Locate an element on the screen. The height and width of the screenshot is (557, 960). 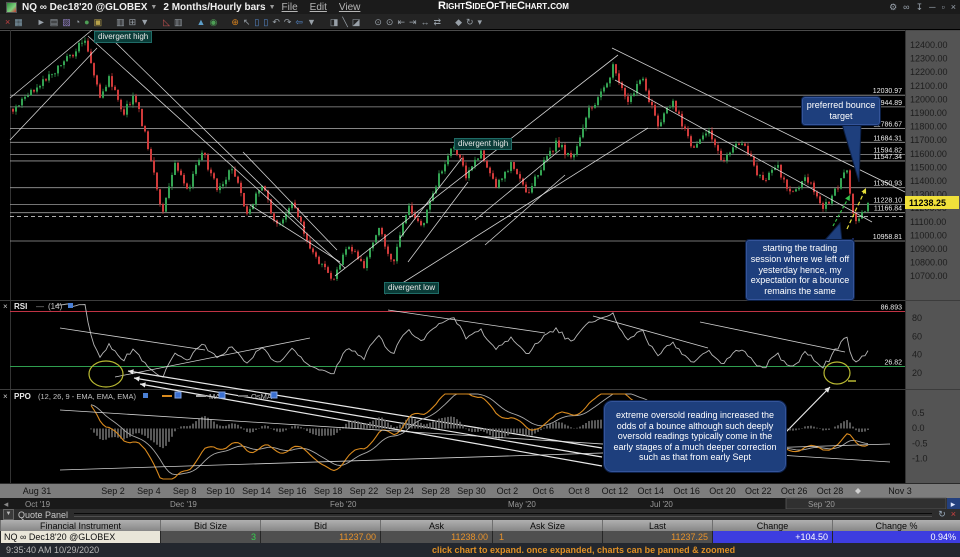
quote-panel-titlebar: ▼ Quote Panel ↻ × is located at coordinates (480, 514).